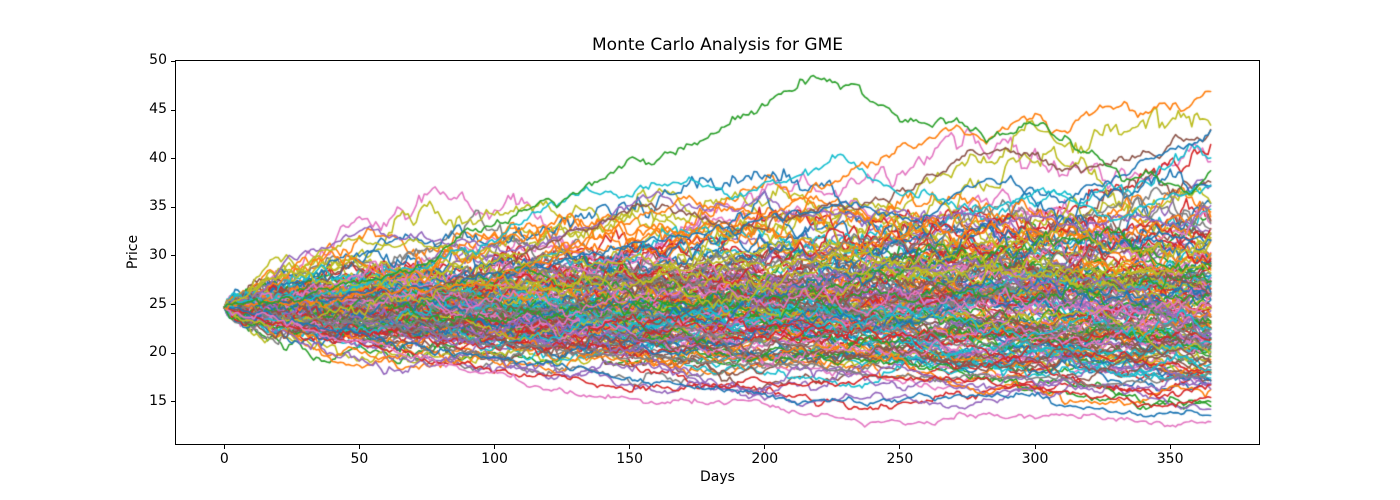 The width and height of the screenshot is (1400, 500). Describe the element at coordinates (158, 352) in the screenshot. I see `y-tick-label: 20` at that location.